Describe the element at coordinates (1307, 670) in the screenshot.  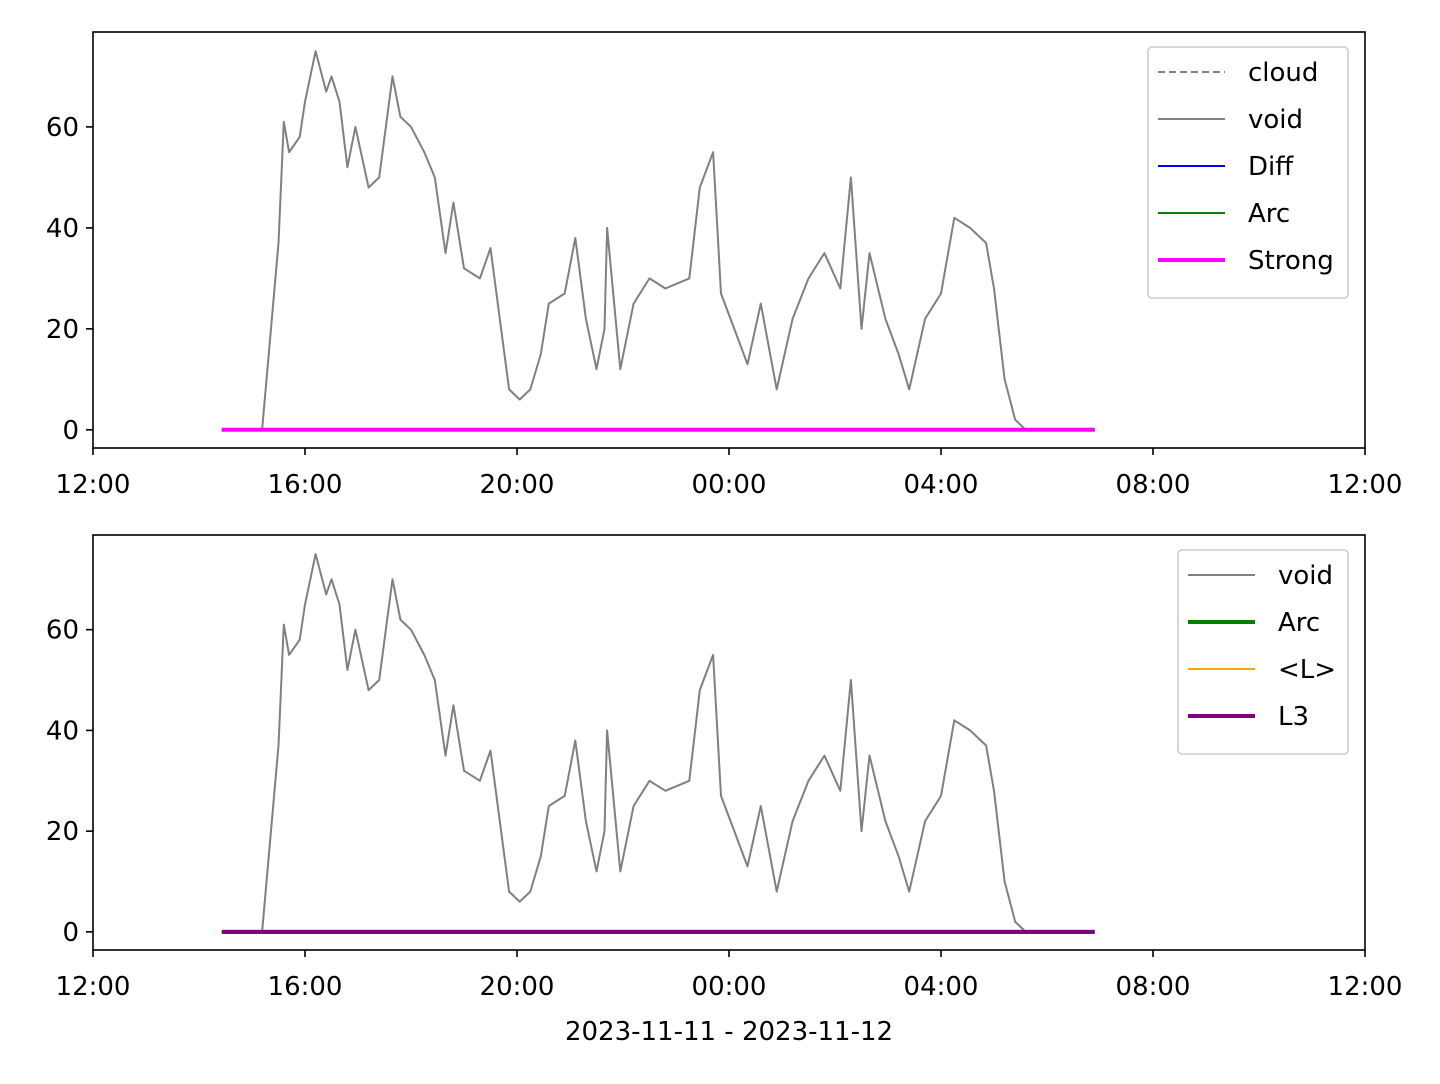
I see `legend-label: <L>` at that location.